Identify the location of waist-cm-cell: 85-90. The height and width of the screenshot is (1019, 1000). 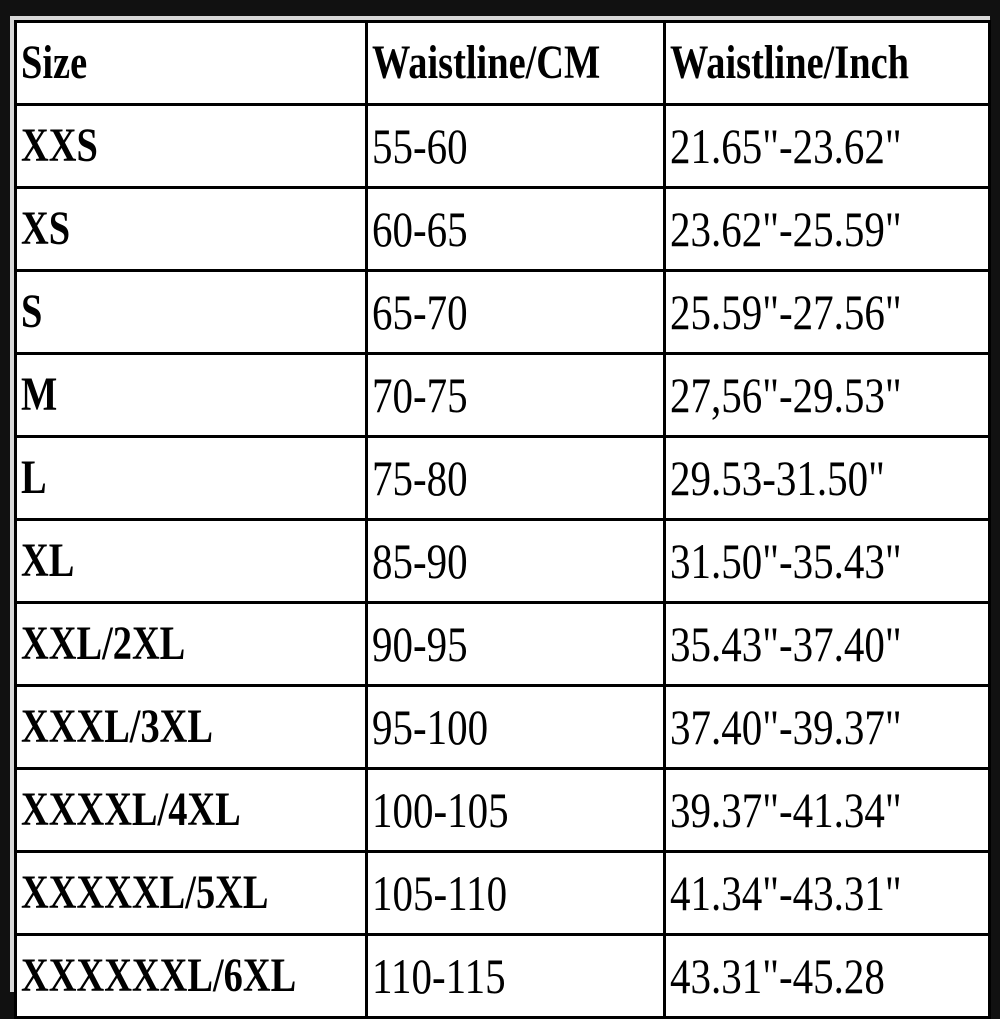
(515, 561).